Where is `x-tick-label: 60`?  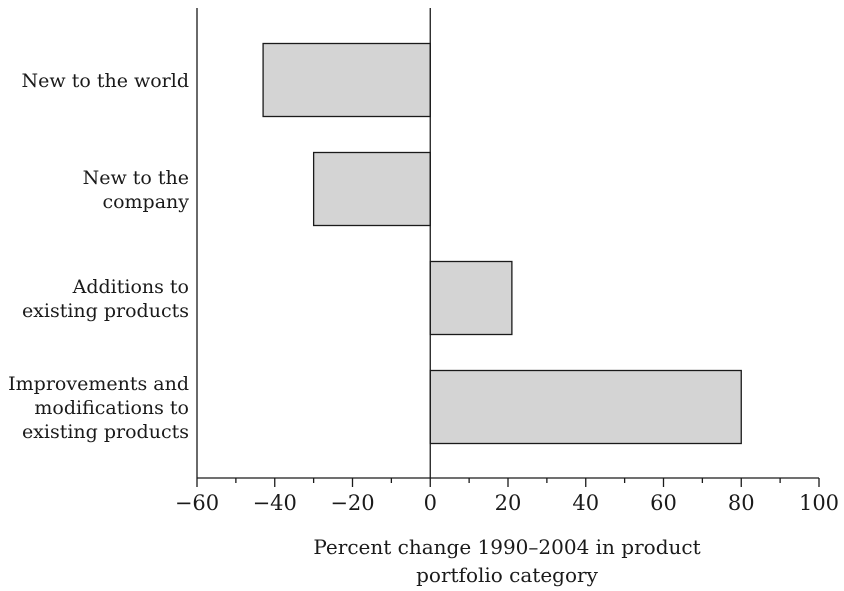 x-tick-label: 60 is located at coordinates (663, 503).